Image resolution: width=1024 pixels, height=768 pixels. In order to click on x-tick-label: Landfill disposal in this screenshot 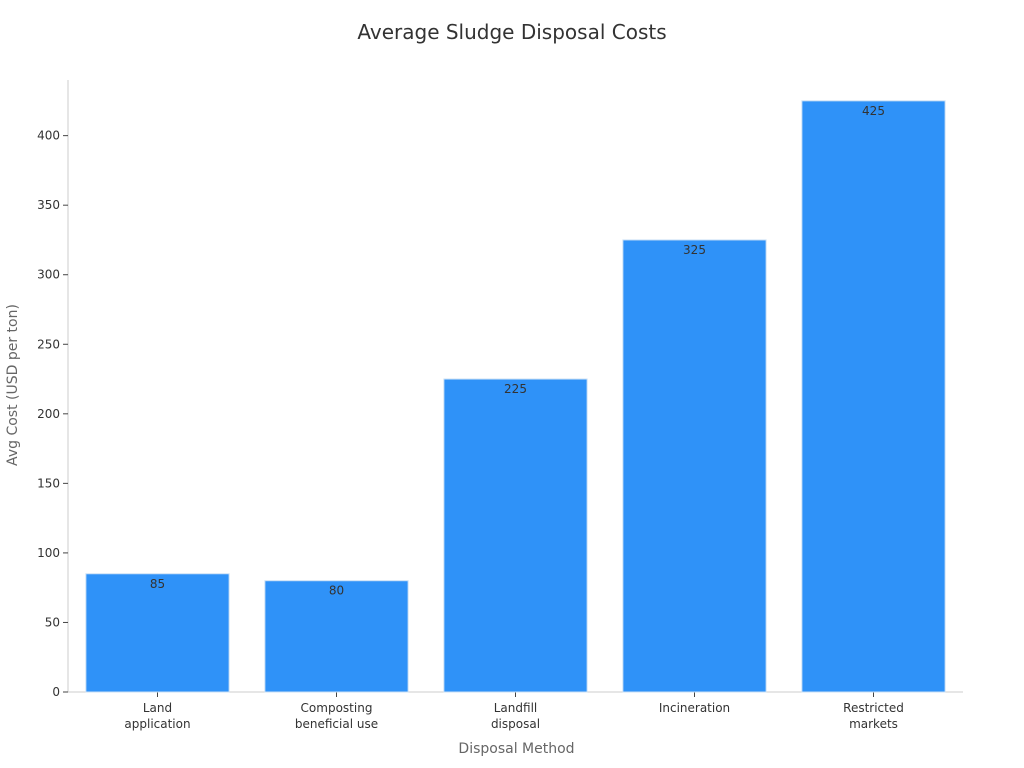, I will do `click(515, 716)`.